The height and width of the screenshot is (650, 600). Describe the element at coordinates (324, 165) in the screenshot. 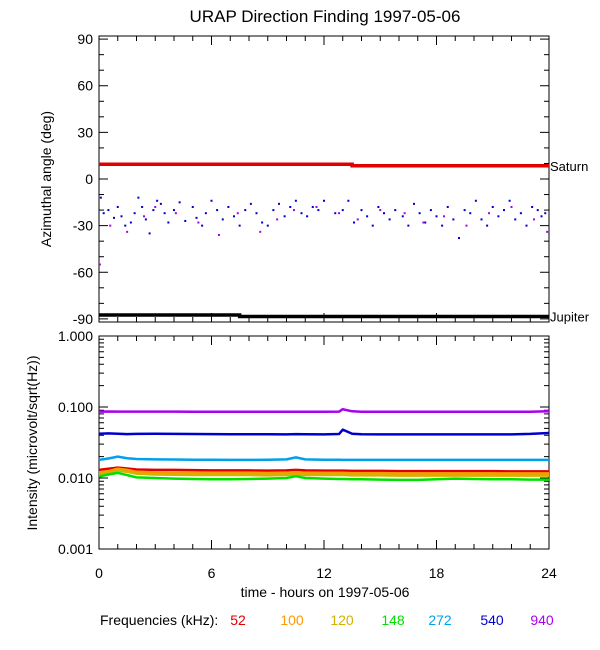

I see `reference-line-saturn` at that location.